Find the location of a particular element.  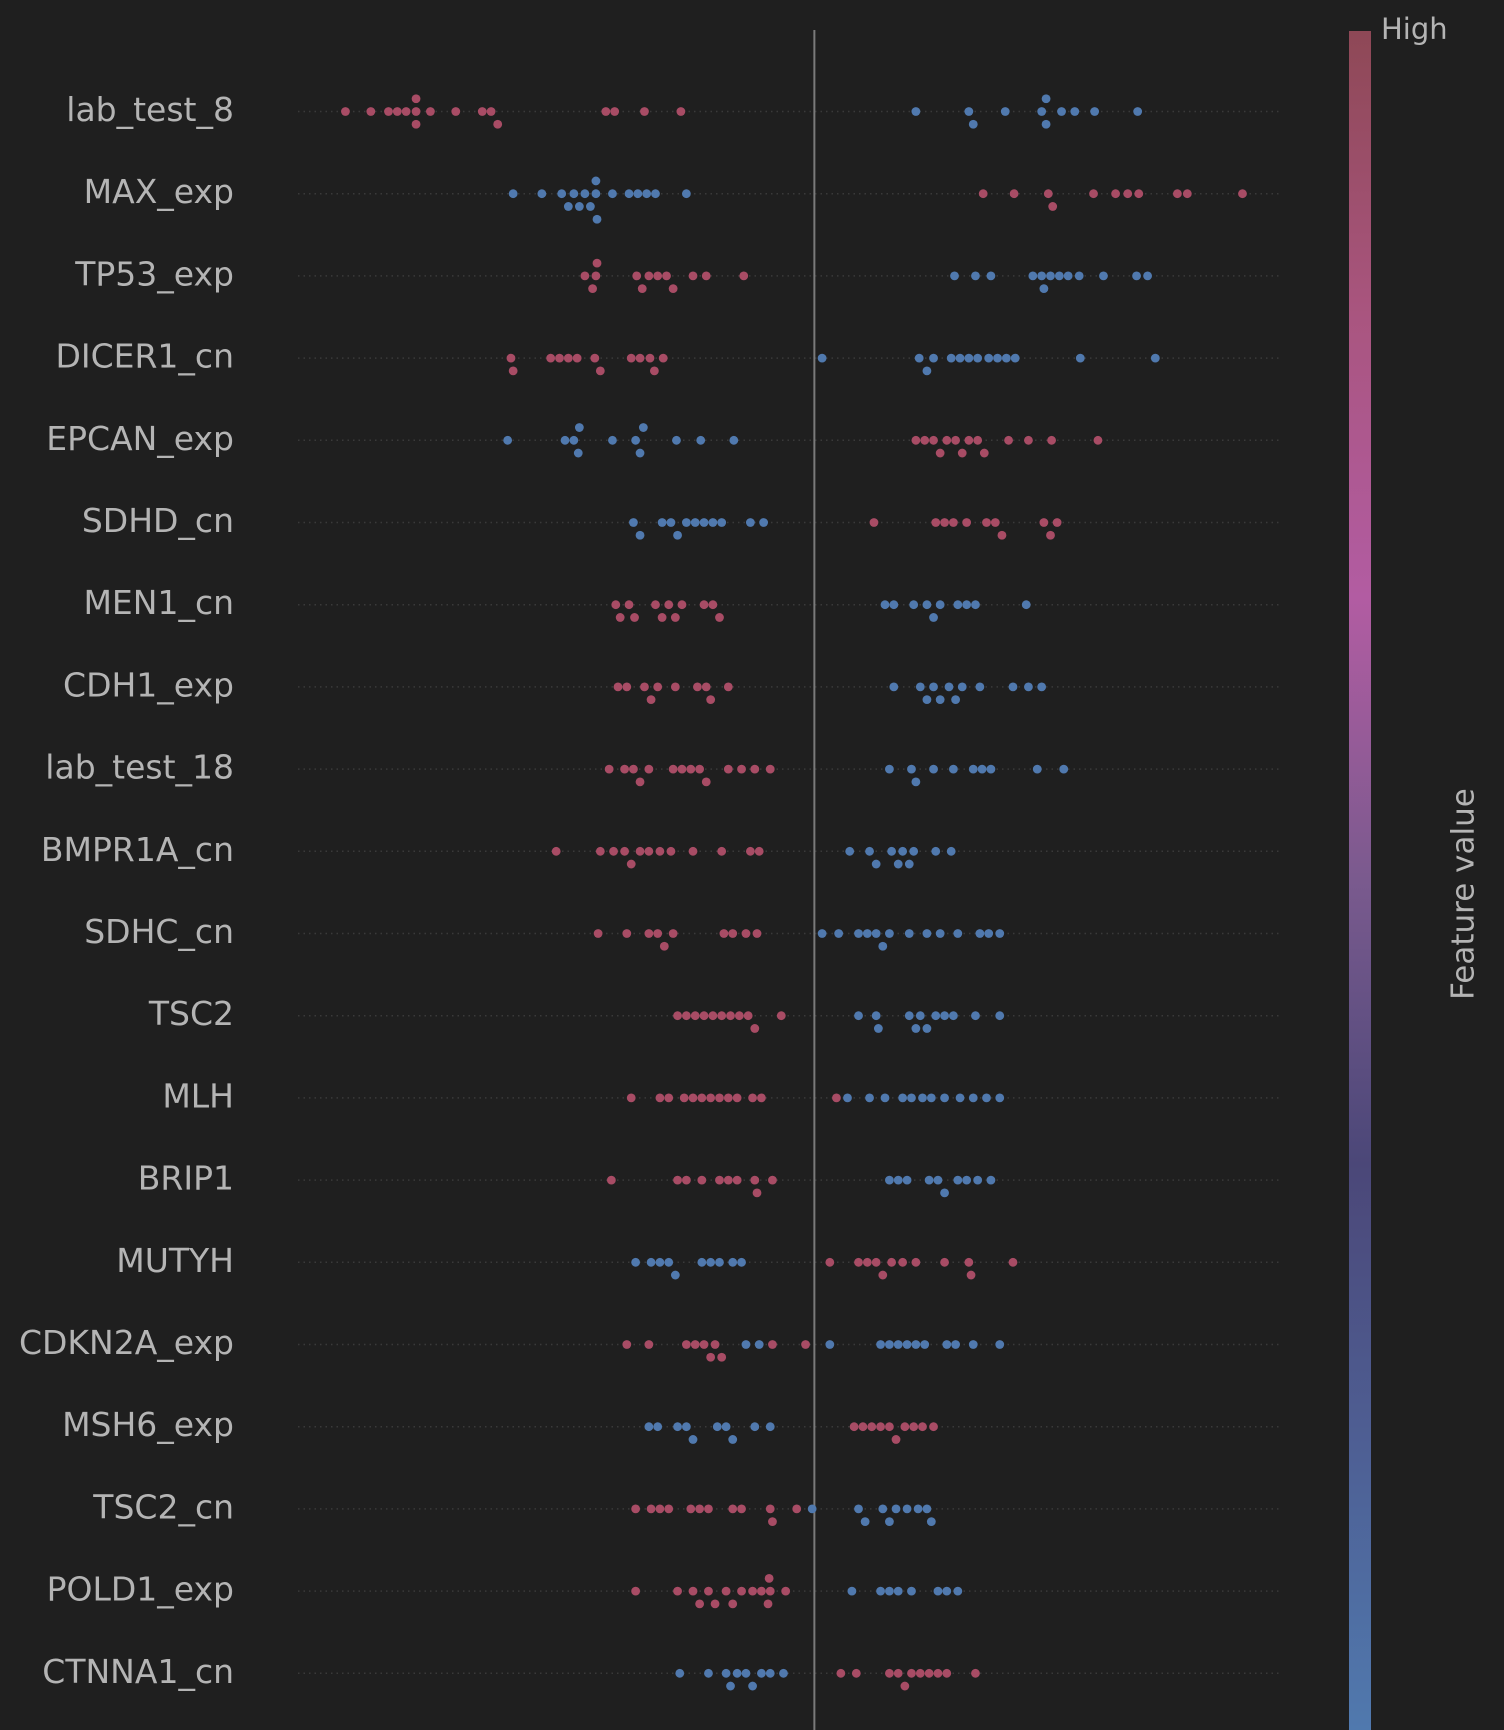

row-label: lab_test_18 is located at coordinates (139, 767).